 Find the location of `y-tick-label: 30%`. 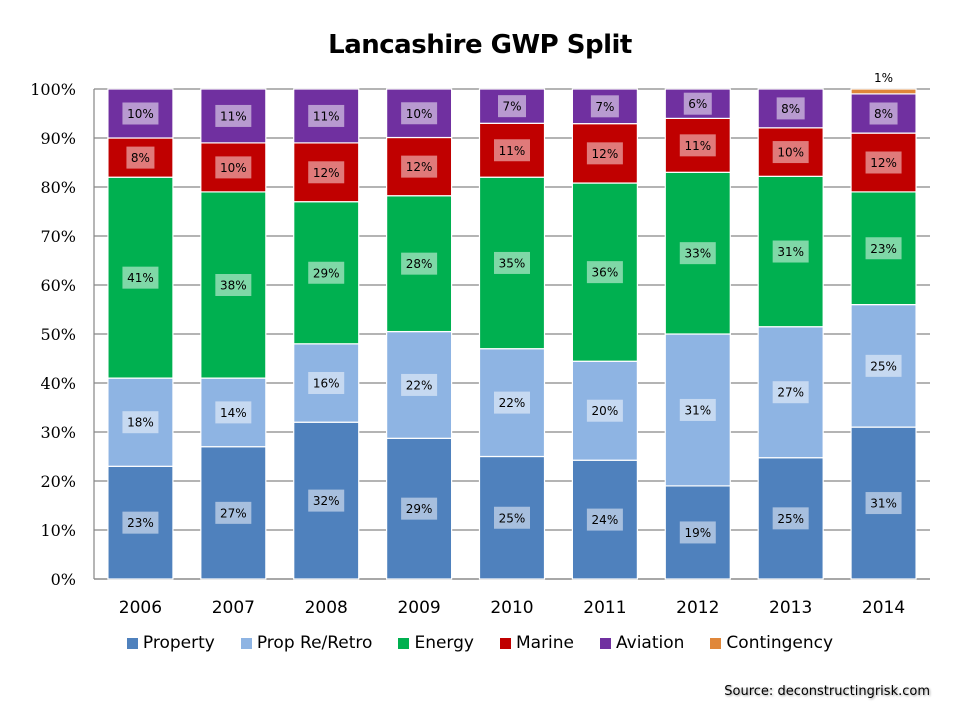

y-tick-label: 30% is located at coordinates (58, 432).